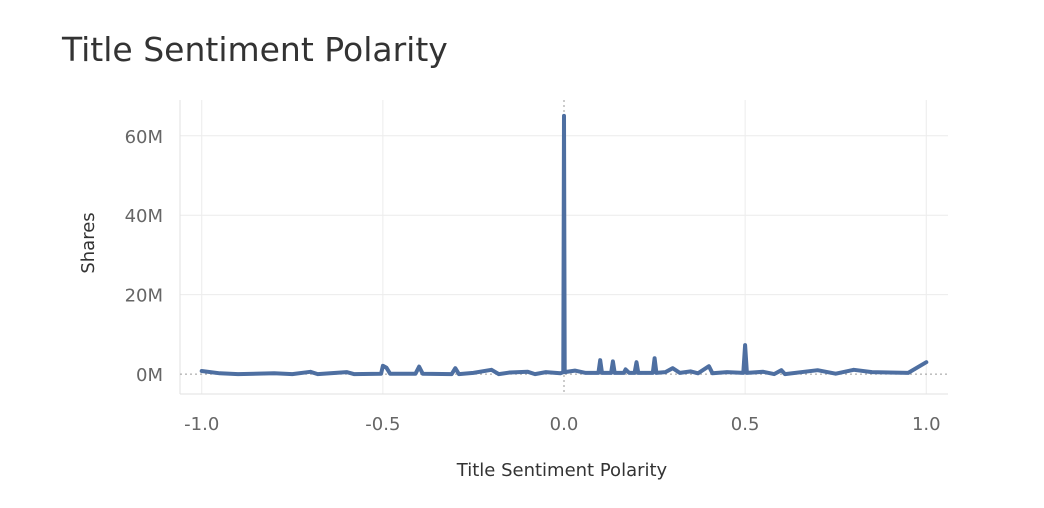 Image resolution: width=1044 pixels, height=508 pixels. I want to click on x-tick-label: 0.5, so click(745, 424).